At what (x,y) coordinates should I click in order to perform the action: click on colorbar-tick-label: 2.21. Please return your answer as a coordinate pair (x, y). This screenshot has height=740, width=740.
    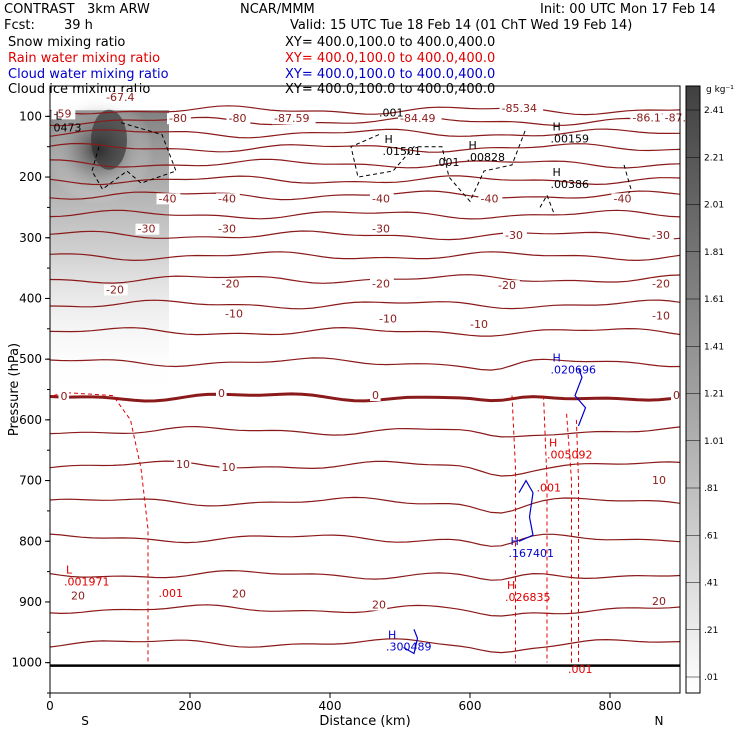
    Looking at the image, I should click on (714, 158).